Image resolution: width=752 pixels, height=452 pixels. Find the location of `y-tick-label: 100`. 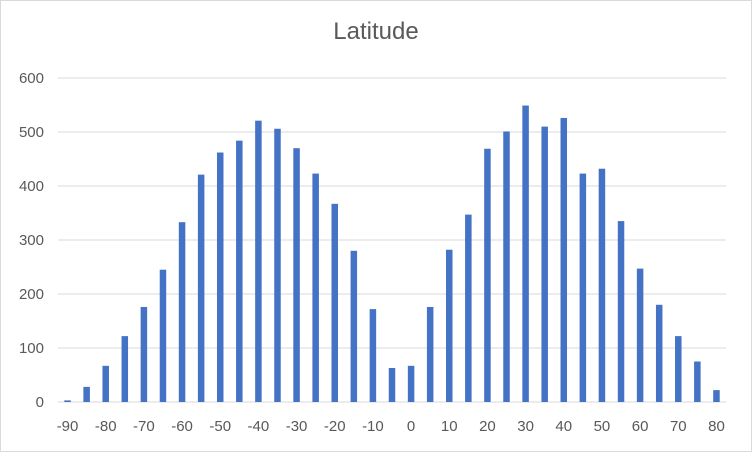

y-tick-label: 100 is located at coordinates (31, 348).